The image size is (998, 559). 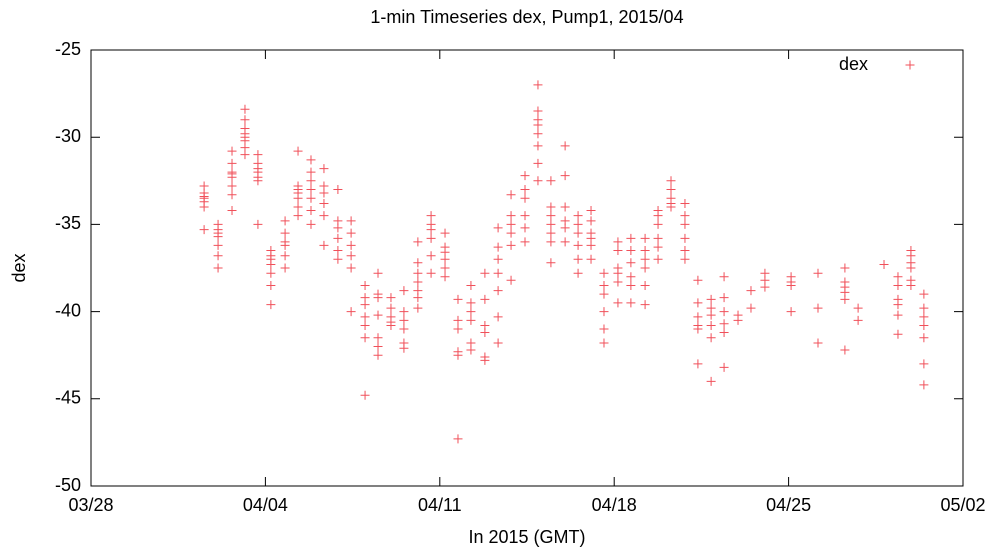 What do you see at coordinates (526, 537) in the screenshot?
I see `x-axis-label: In 2015 (GMT)` at bounding box center [526, 537].